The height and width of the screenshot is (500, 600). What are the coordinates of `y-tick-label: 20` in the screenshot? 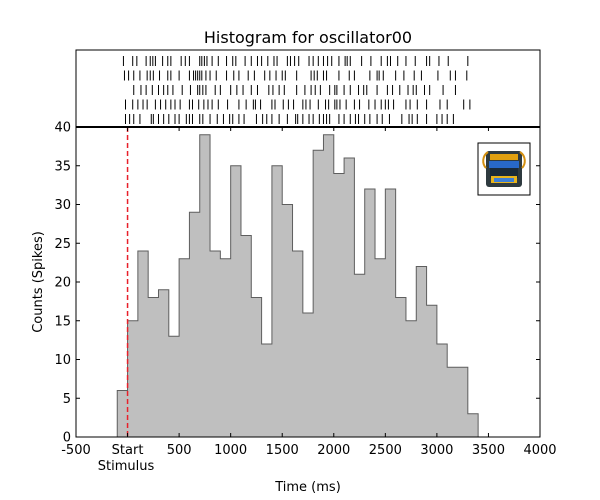 It's located at (62, 283).